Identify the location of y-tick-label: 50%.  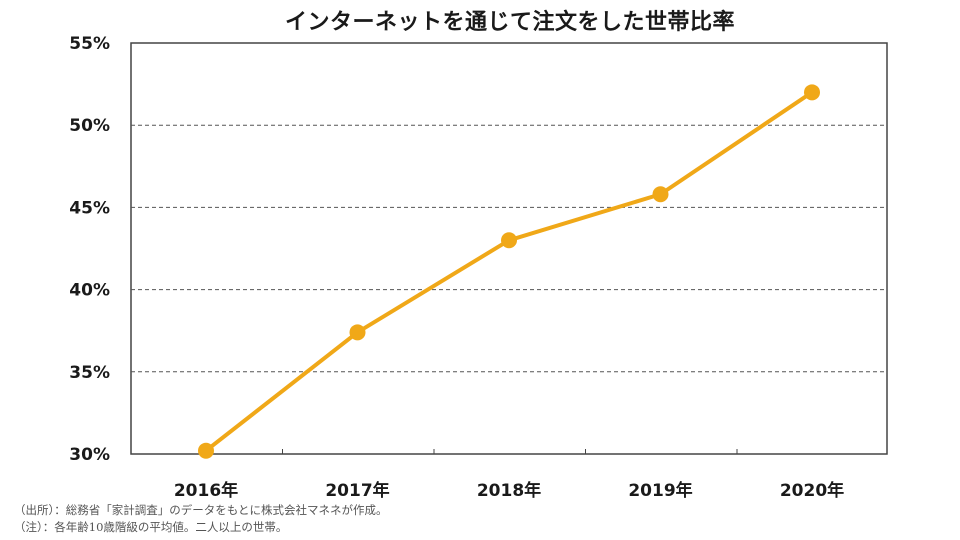
(89, 126).